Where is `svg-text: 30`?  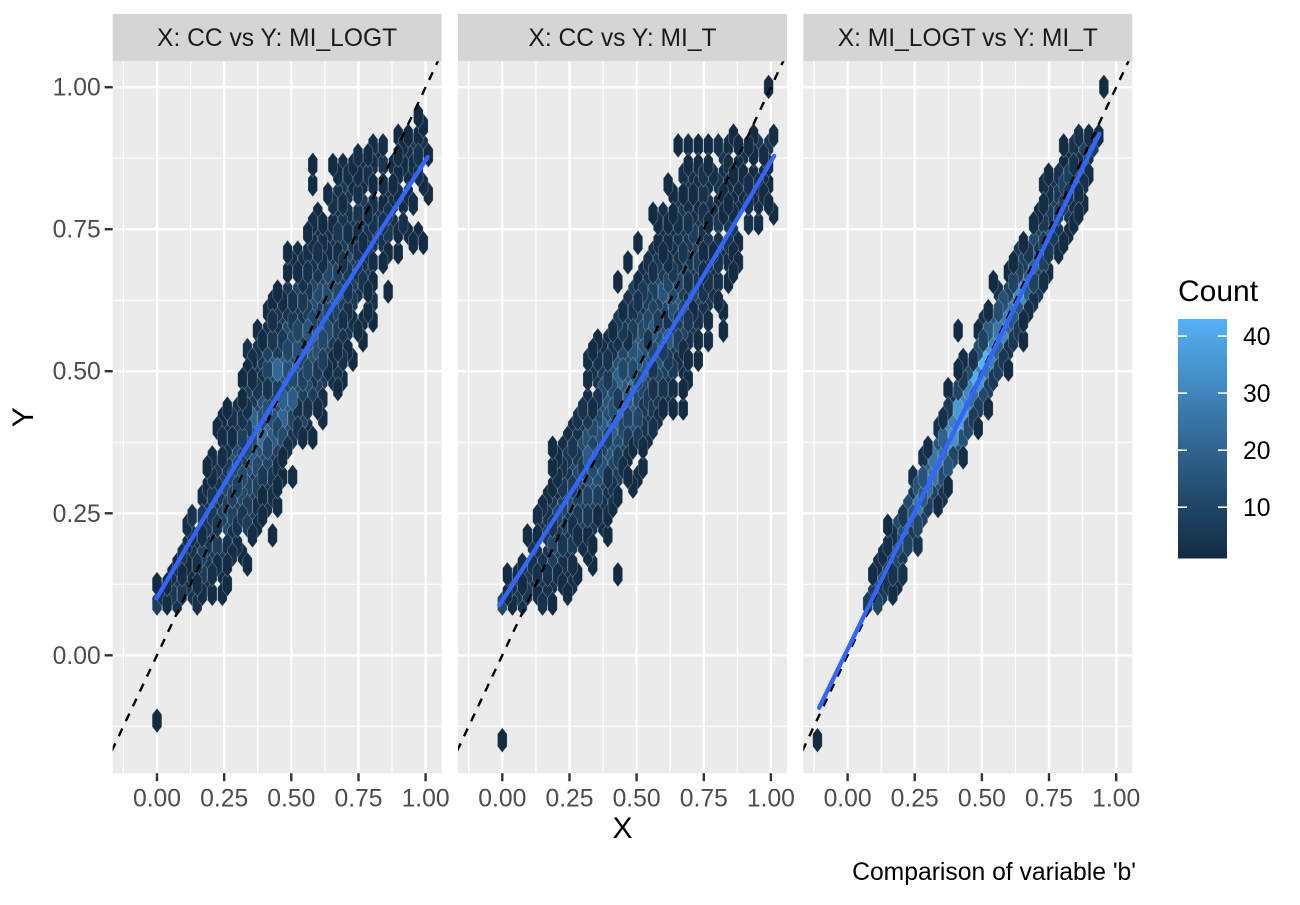
svg-text: 30 is located at coordinates (1256, 394).